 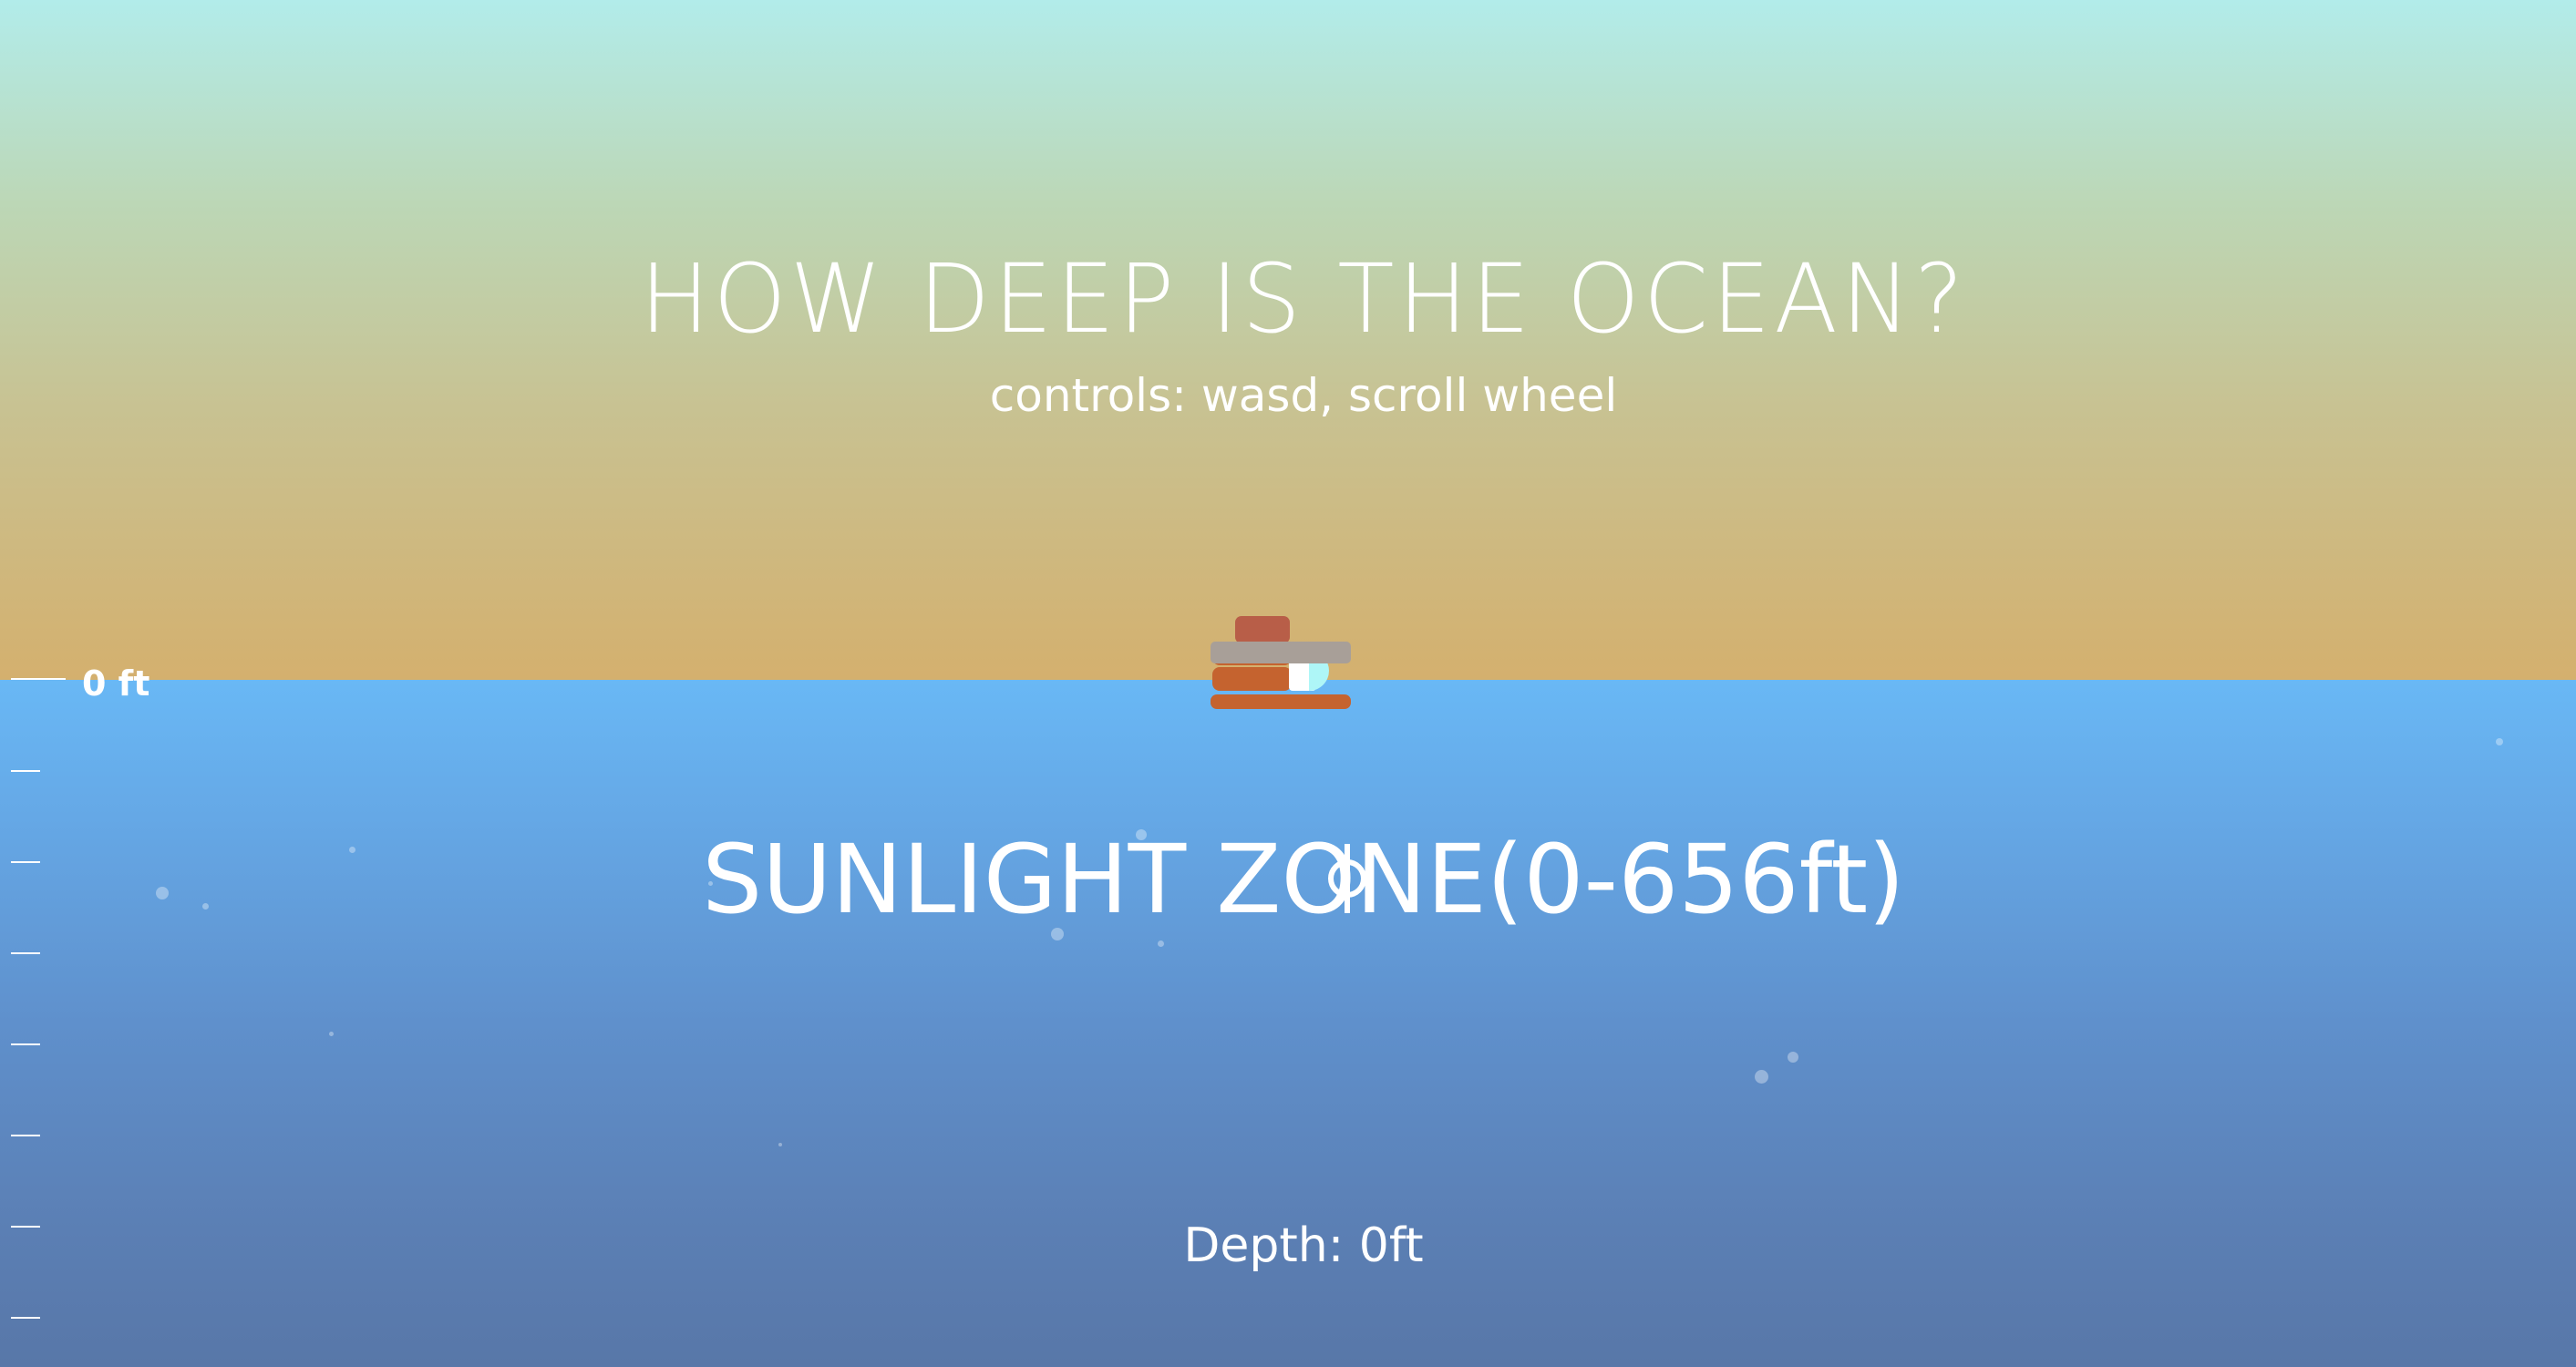 What do you see at coordinates (116, 683) in the screenshot?
I see `ruler-surface-label: 0 ft` at bounding box center [116, 683].